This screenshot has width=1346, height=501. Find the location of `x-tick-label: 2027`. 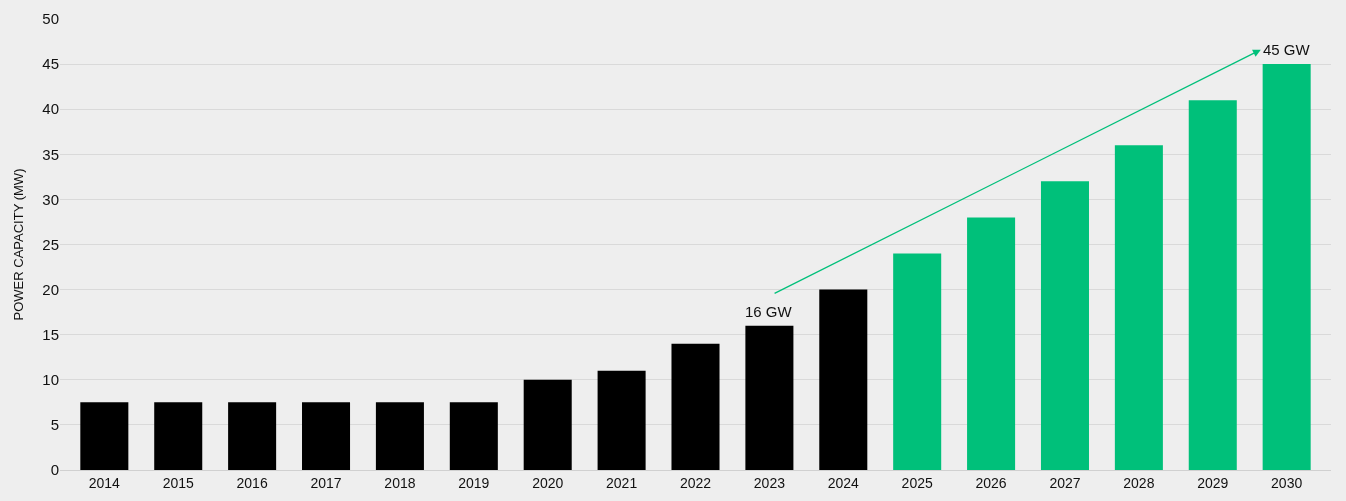

x-tick-label: 2027 is located at coordinates (1065, 482).